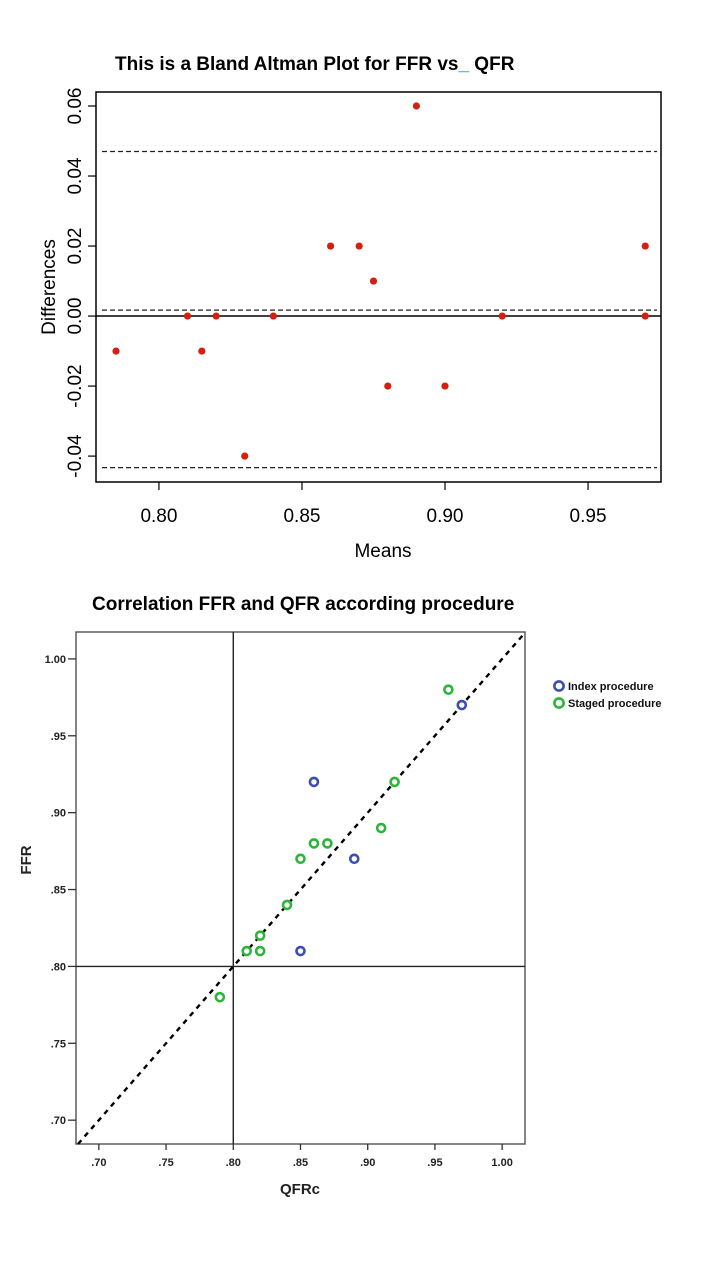 Image resolution: width=720 pixels, height=1262 pixels. I want to click on legend-item: Index procedure, so click(603, 686).